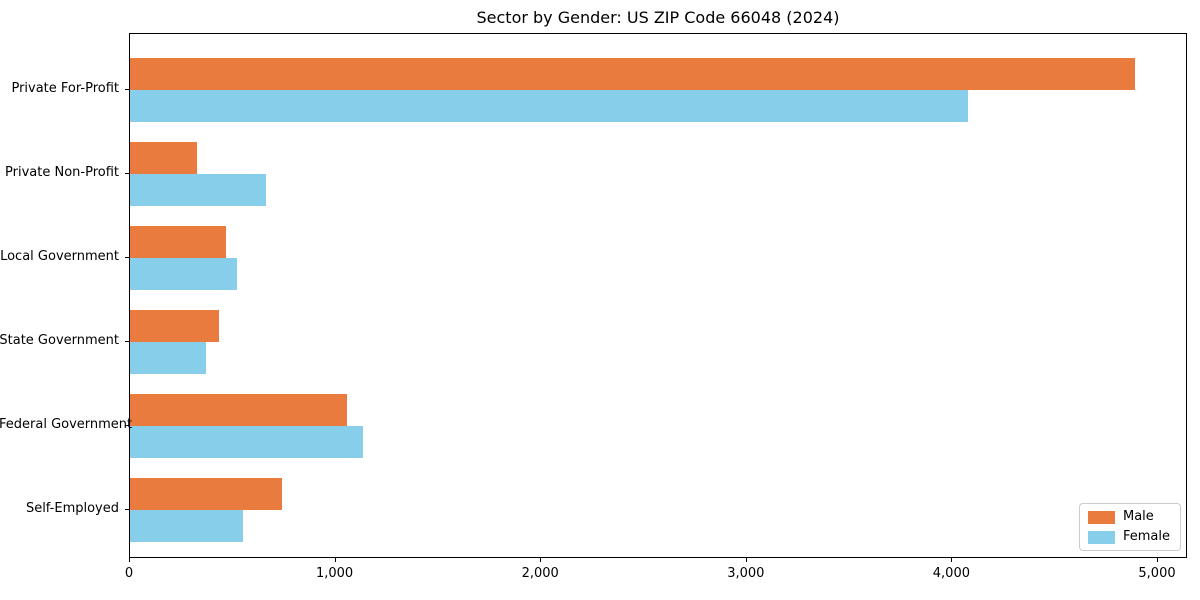  What do you see at coordinates (72, 508) in the screenshot?
I see `y-axis-label-6: Self-Employed` at bounding box center [72, 508].